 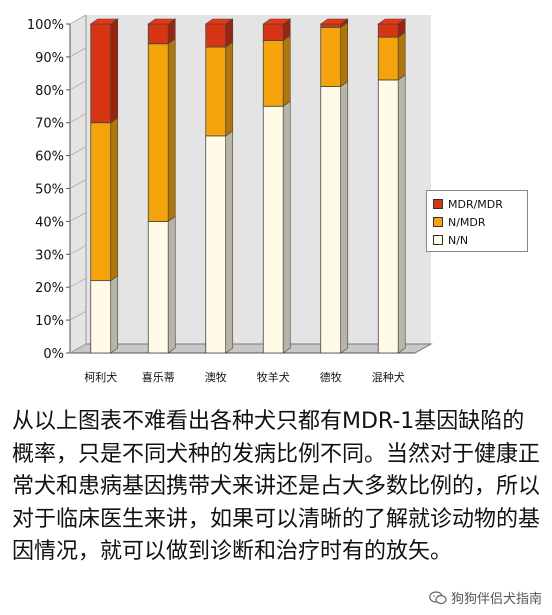 I want to click on y-tick-label: 10%, so click(x=49, y=321).